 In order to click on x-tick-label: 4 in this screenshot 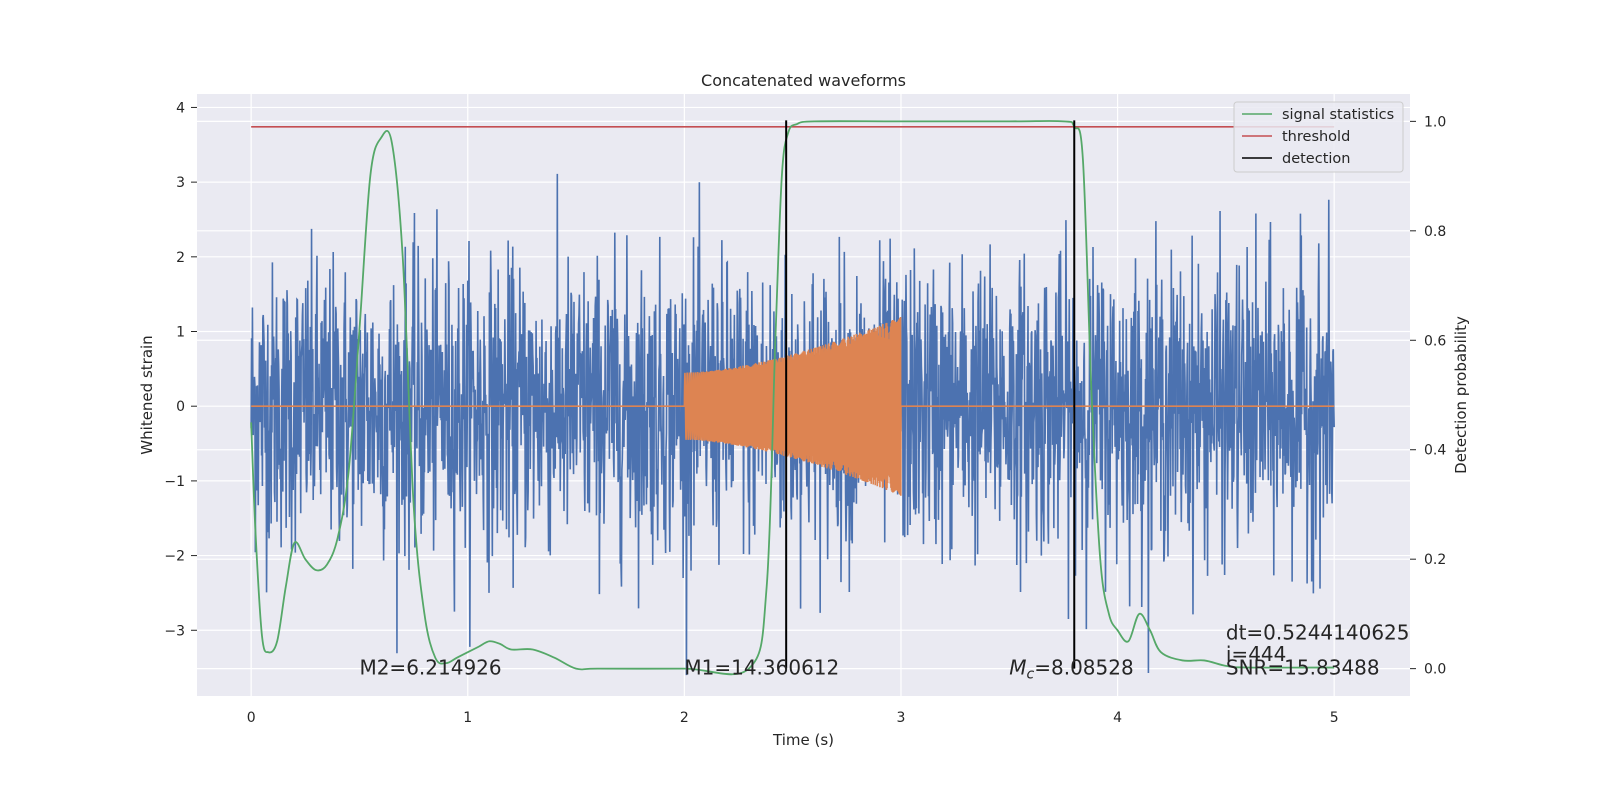, I will do `click(1117, 718)`.